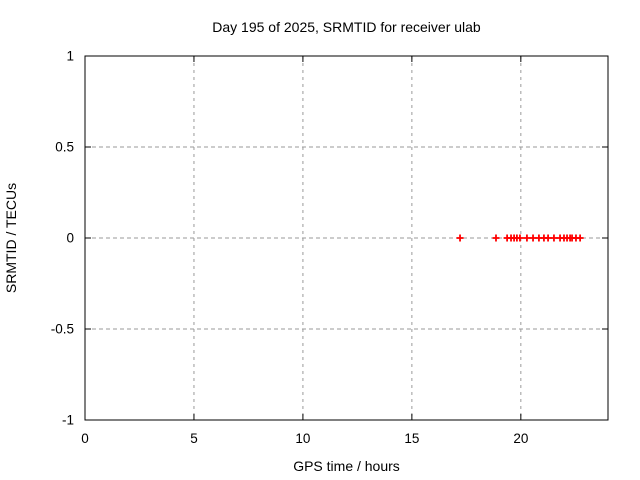 This screenshot has height=480, width=640. Describe the element at coordinates (70, 238) in the screenshot. I see `y-tick-label: 0` at that location.